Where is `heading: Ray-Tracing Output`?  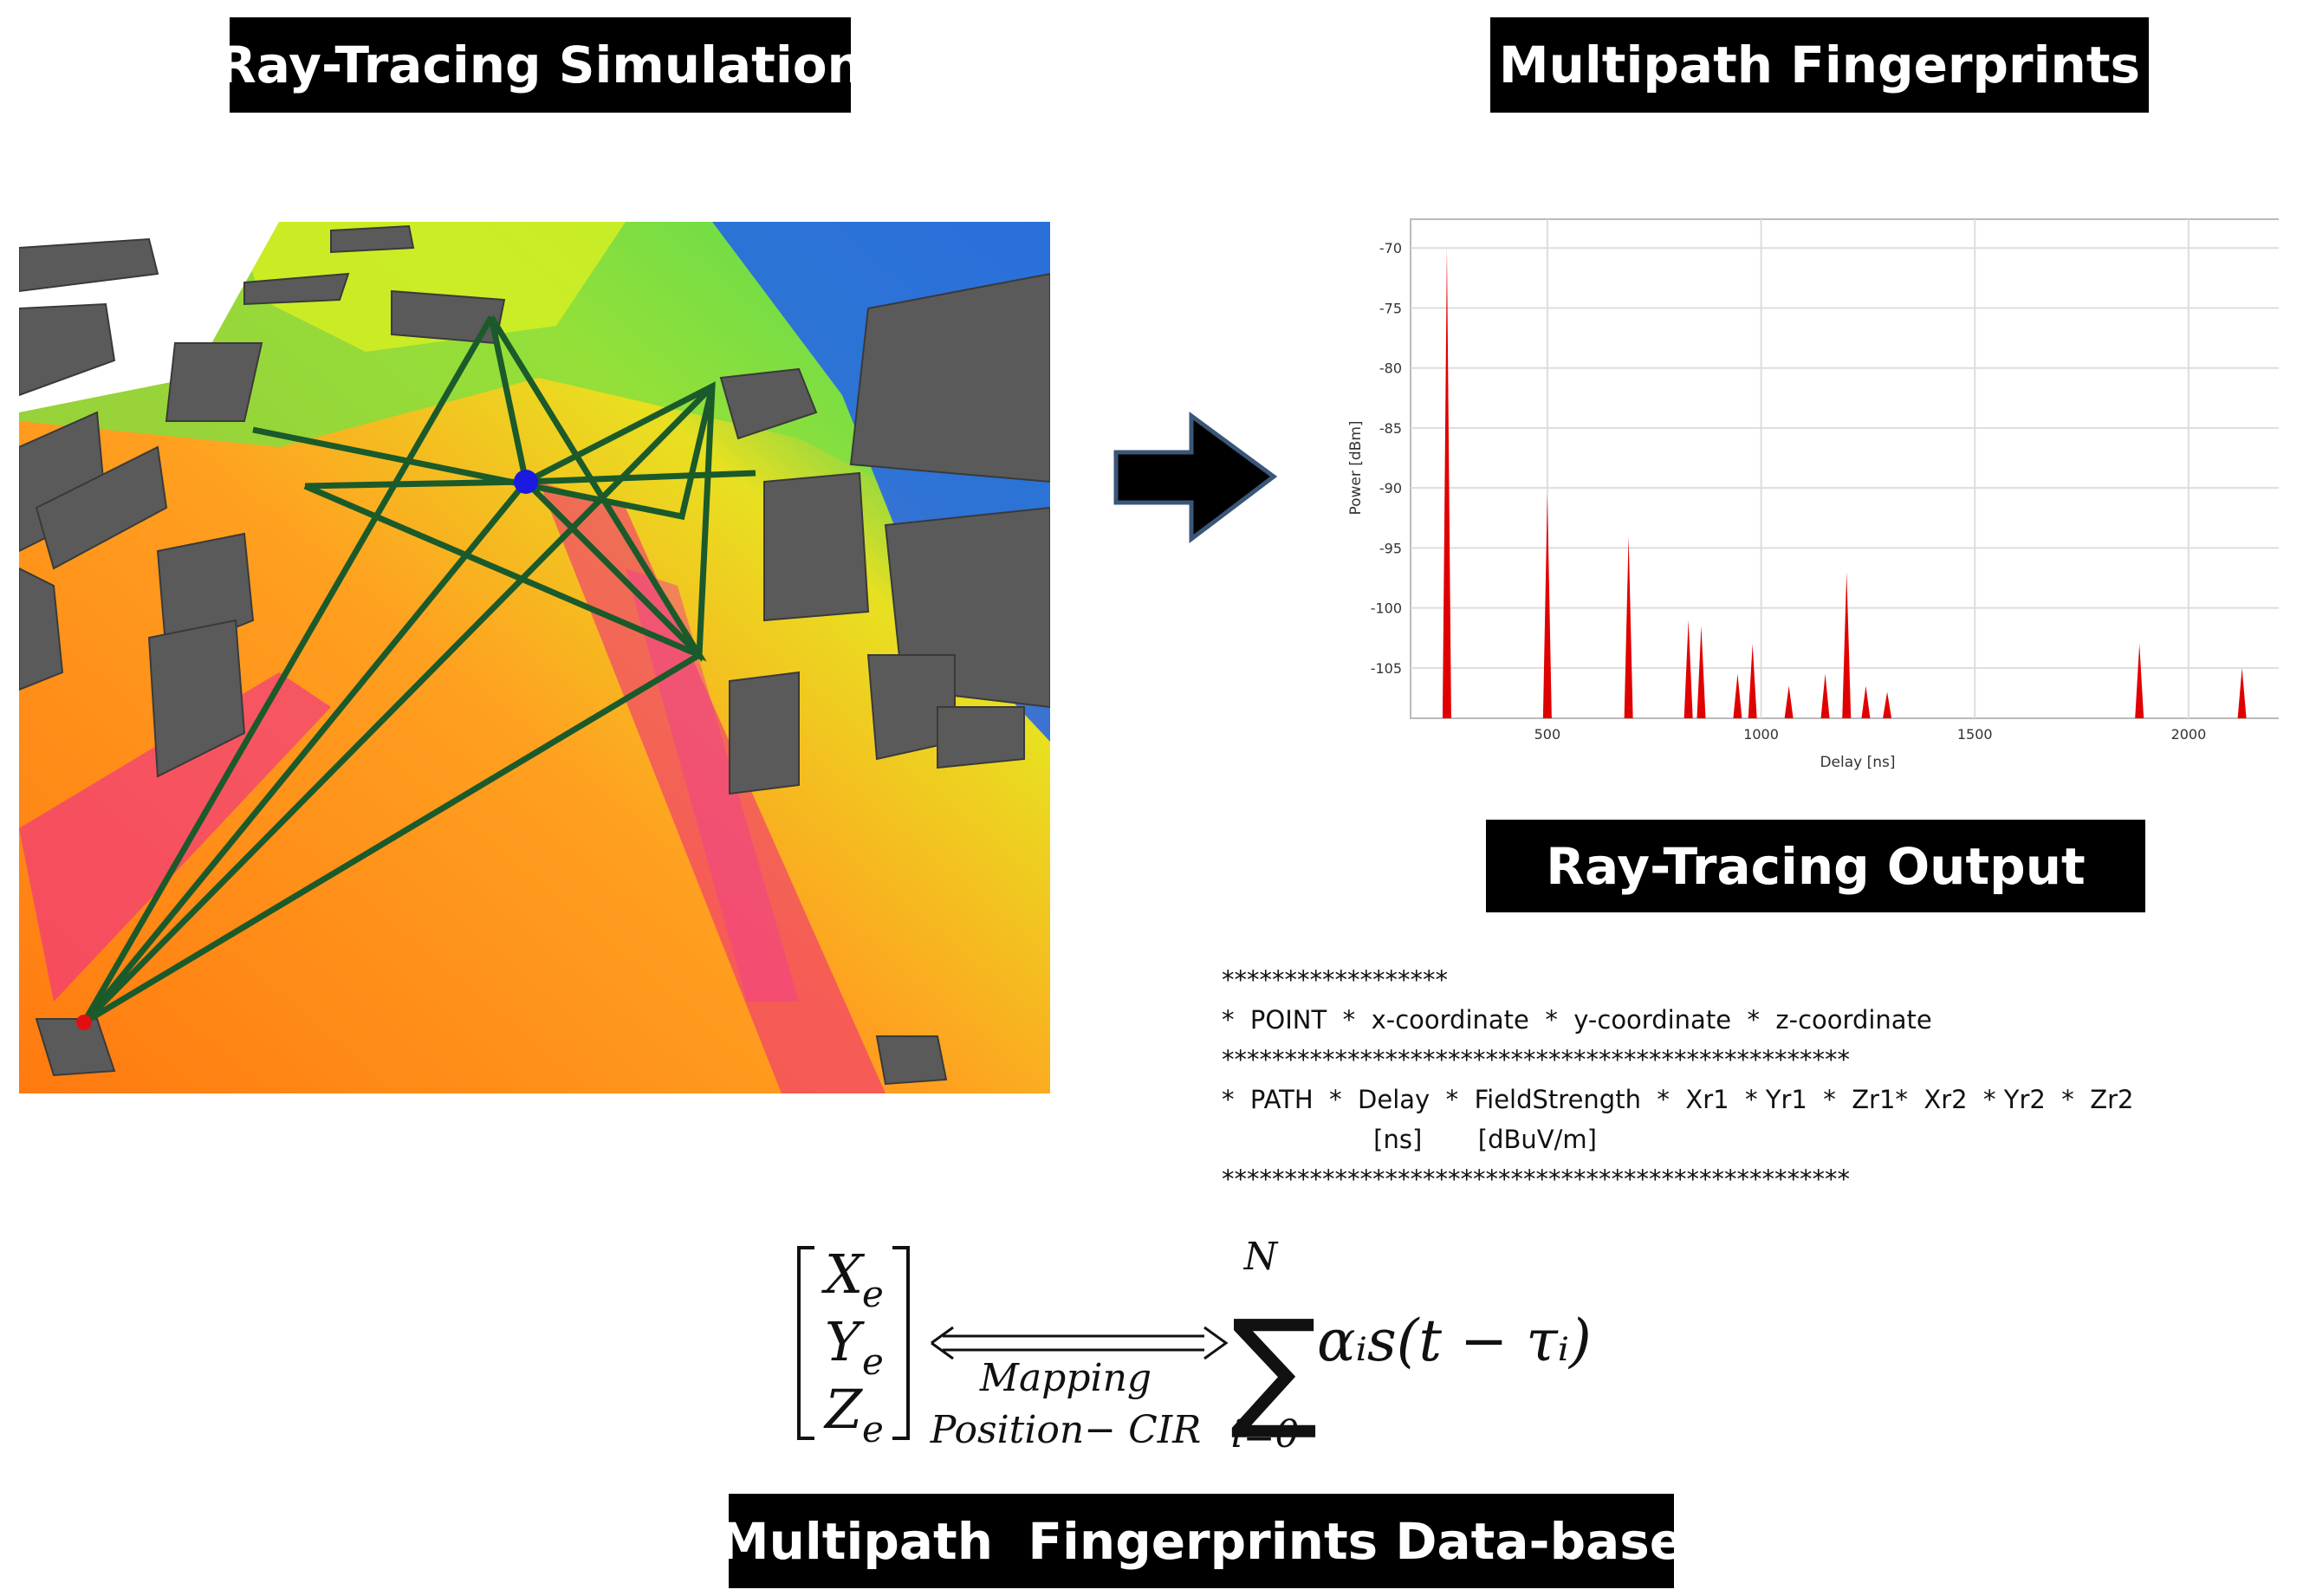 heading: Ray-Tracing Output is located at coordinates (1816, 866).